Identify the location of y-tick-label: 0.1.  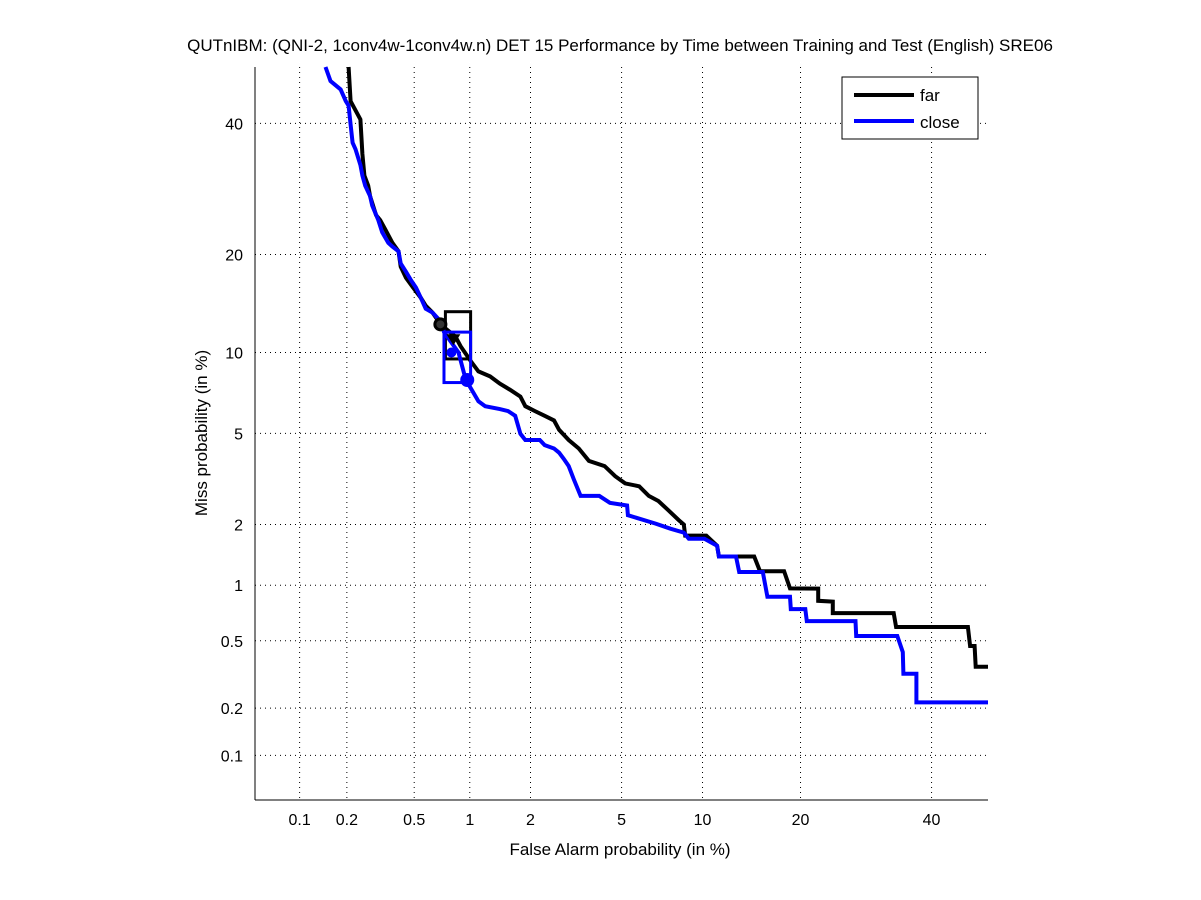
(232, 756).